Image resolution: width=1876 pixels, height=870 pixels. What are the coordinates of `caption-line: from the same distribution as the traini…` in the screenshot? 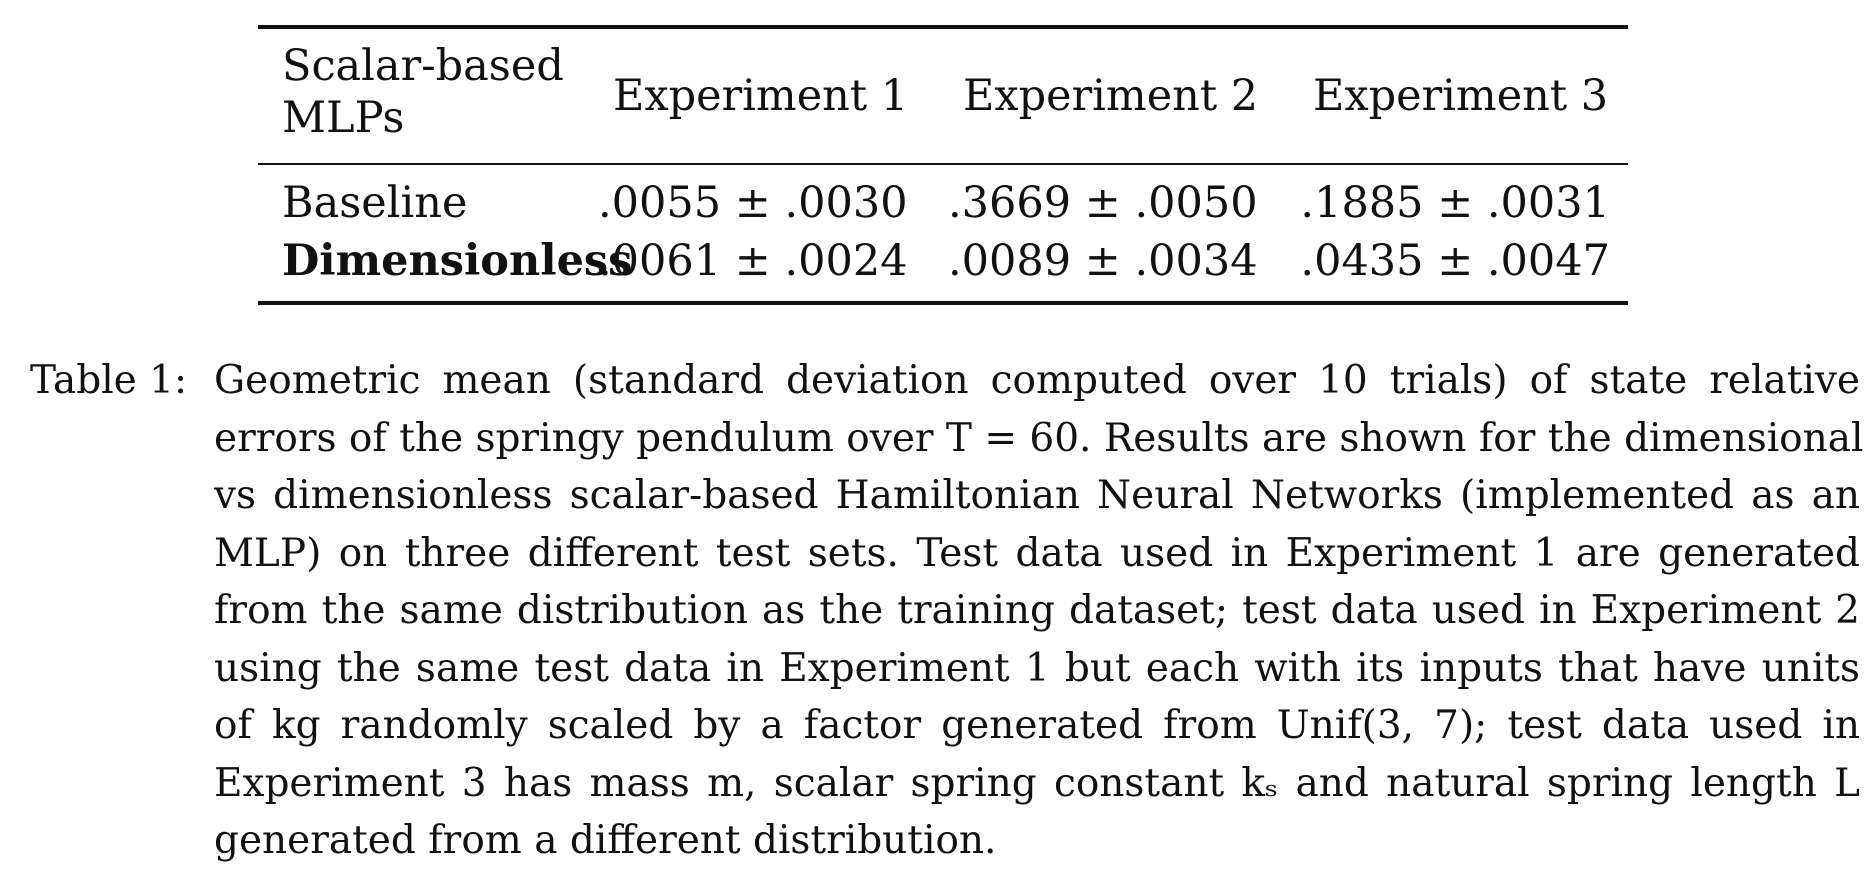 It's located at (1037, 610).